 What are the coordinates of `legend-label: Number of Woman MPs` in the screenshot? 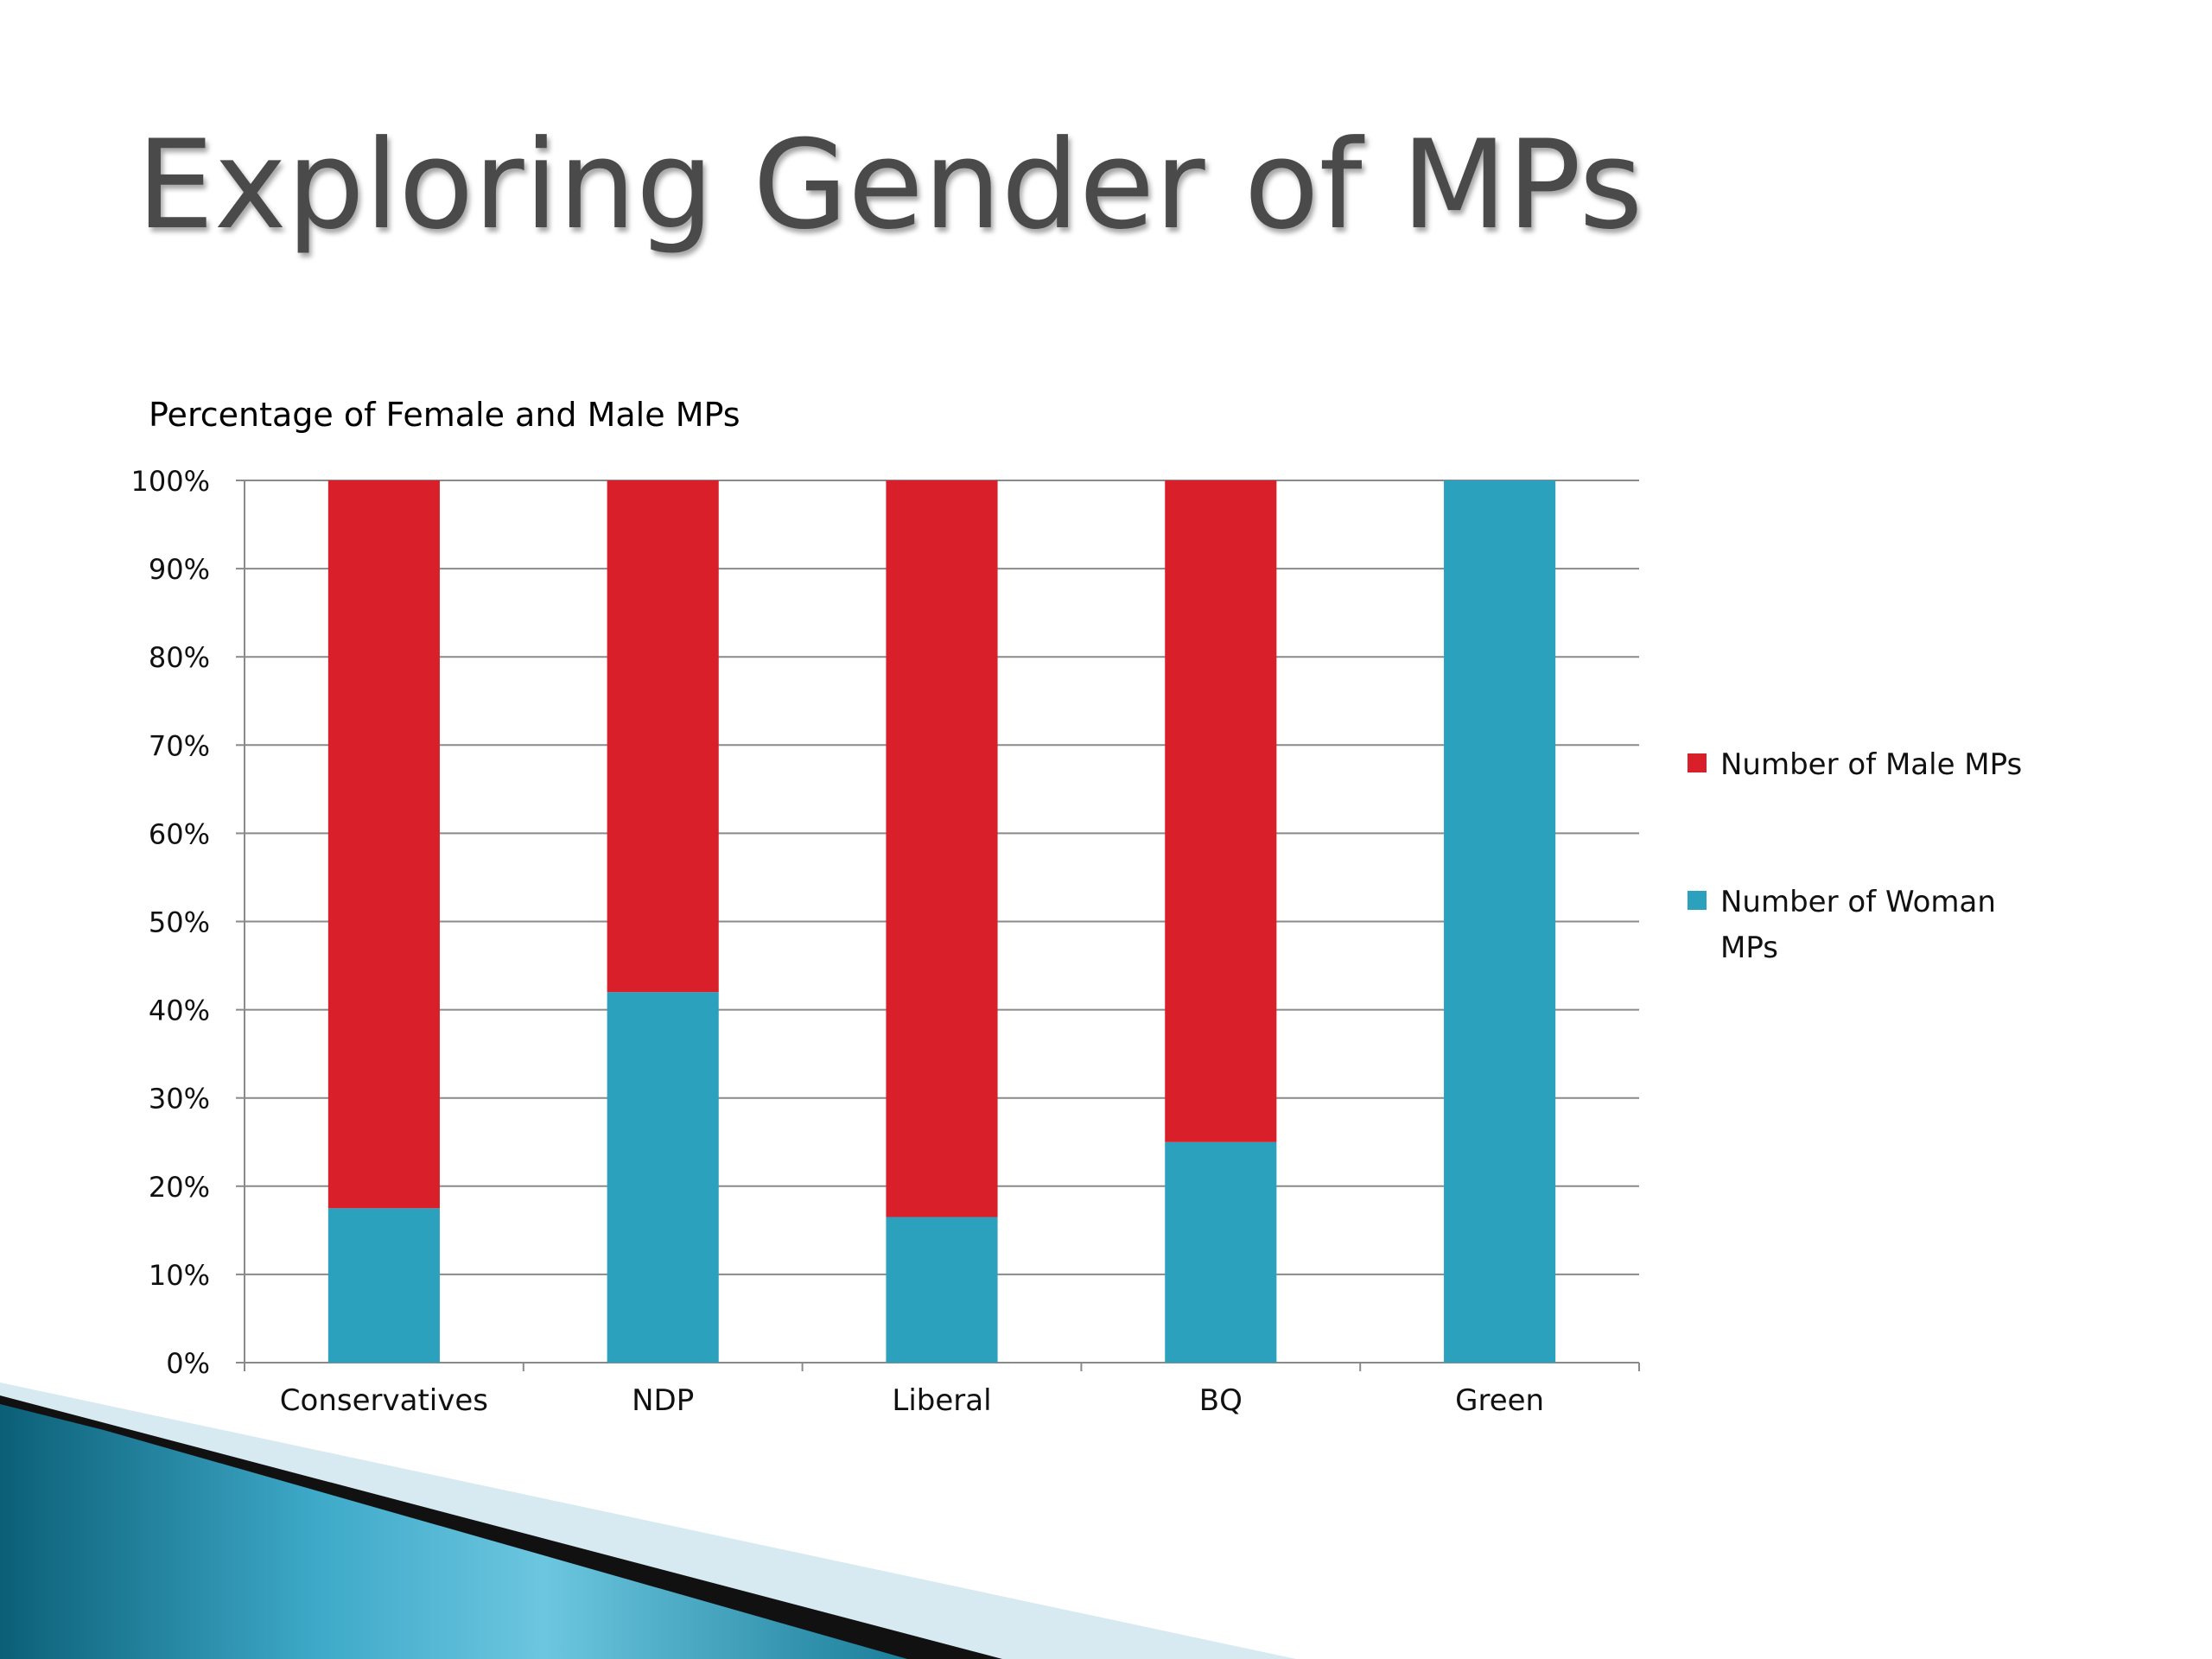 It's located at (1858, 925).